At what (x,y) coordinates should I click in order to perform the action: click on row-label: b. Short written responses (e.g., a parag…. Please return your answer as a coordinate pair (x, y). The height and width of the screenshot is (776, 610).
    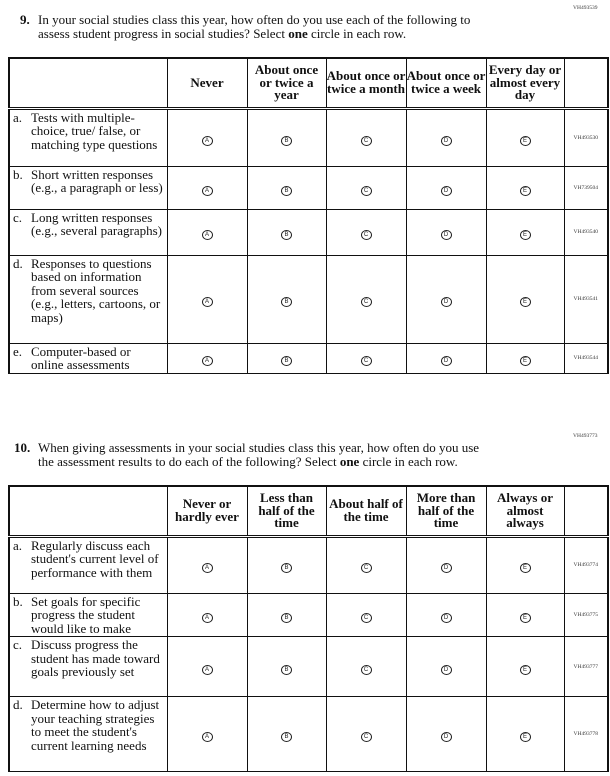
    Looking at the image, I should click on (88, 187).